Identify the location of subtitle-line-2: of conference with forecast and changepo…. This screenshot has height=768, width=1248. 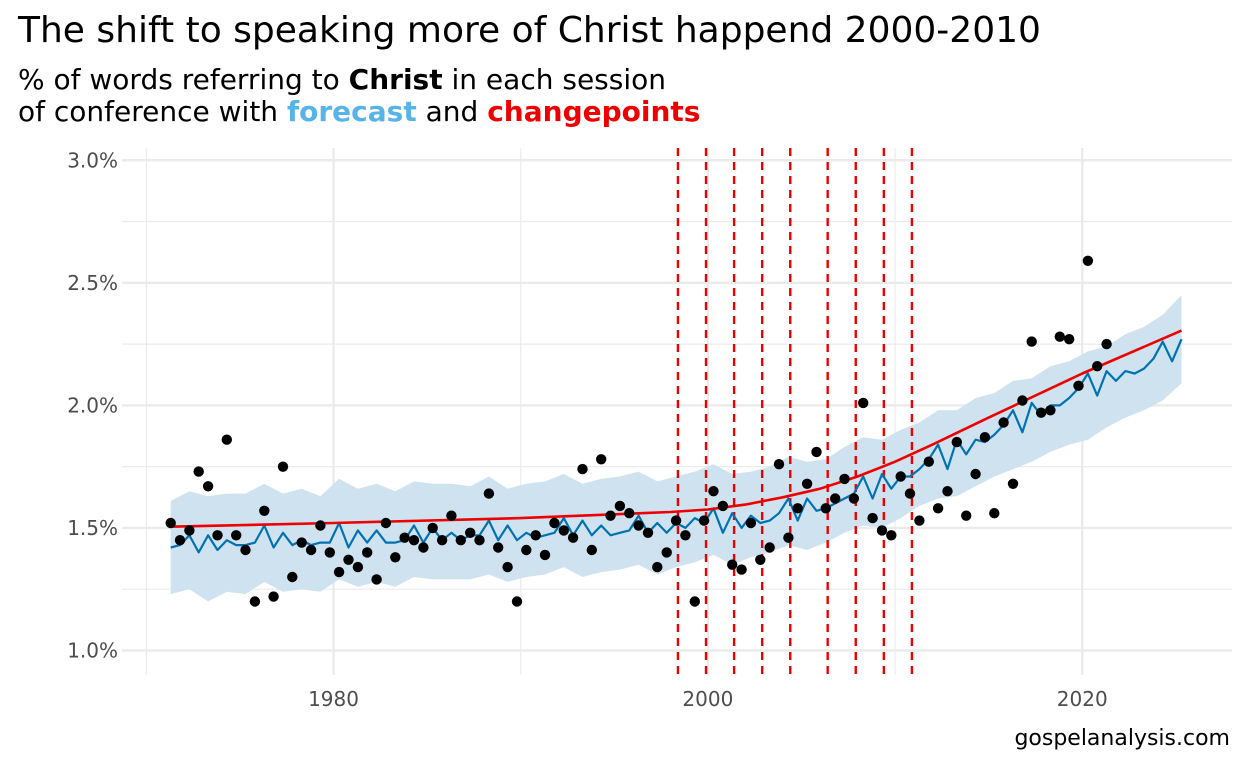
(359, 112).